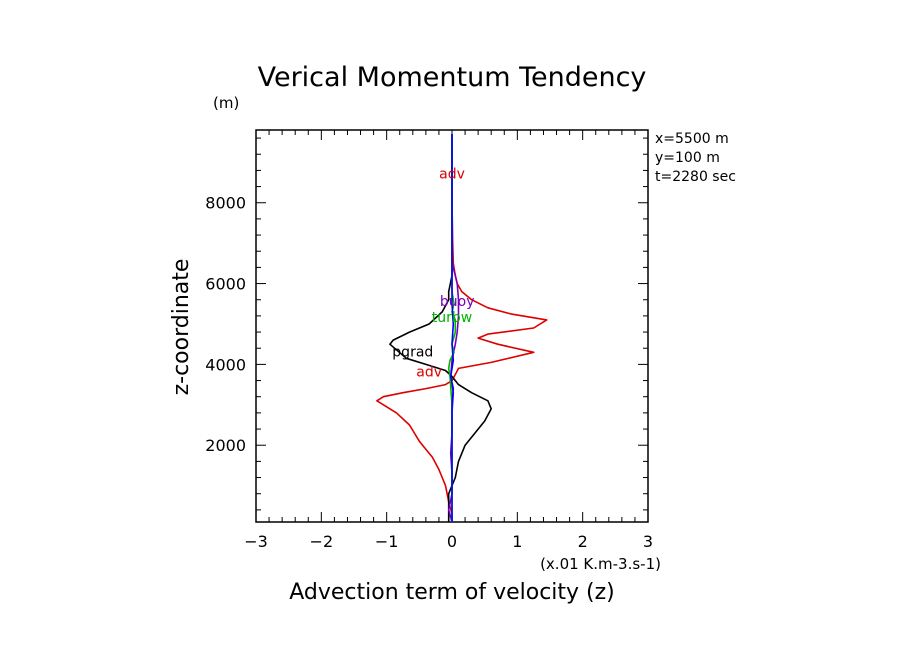 This screenshot has height=658, width=904. I want to click on y-tick-label: 8000, so click(225, 203).